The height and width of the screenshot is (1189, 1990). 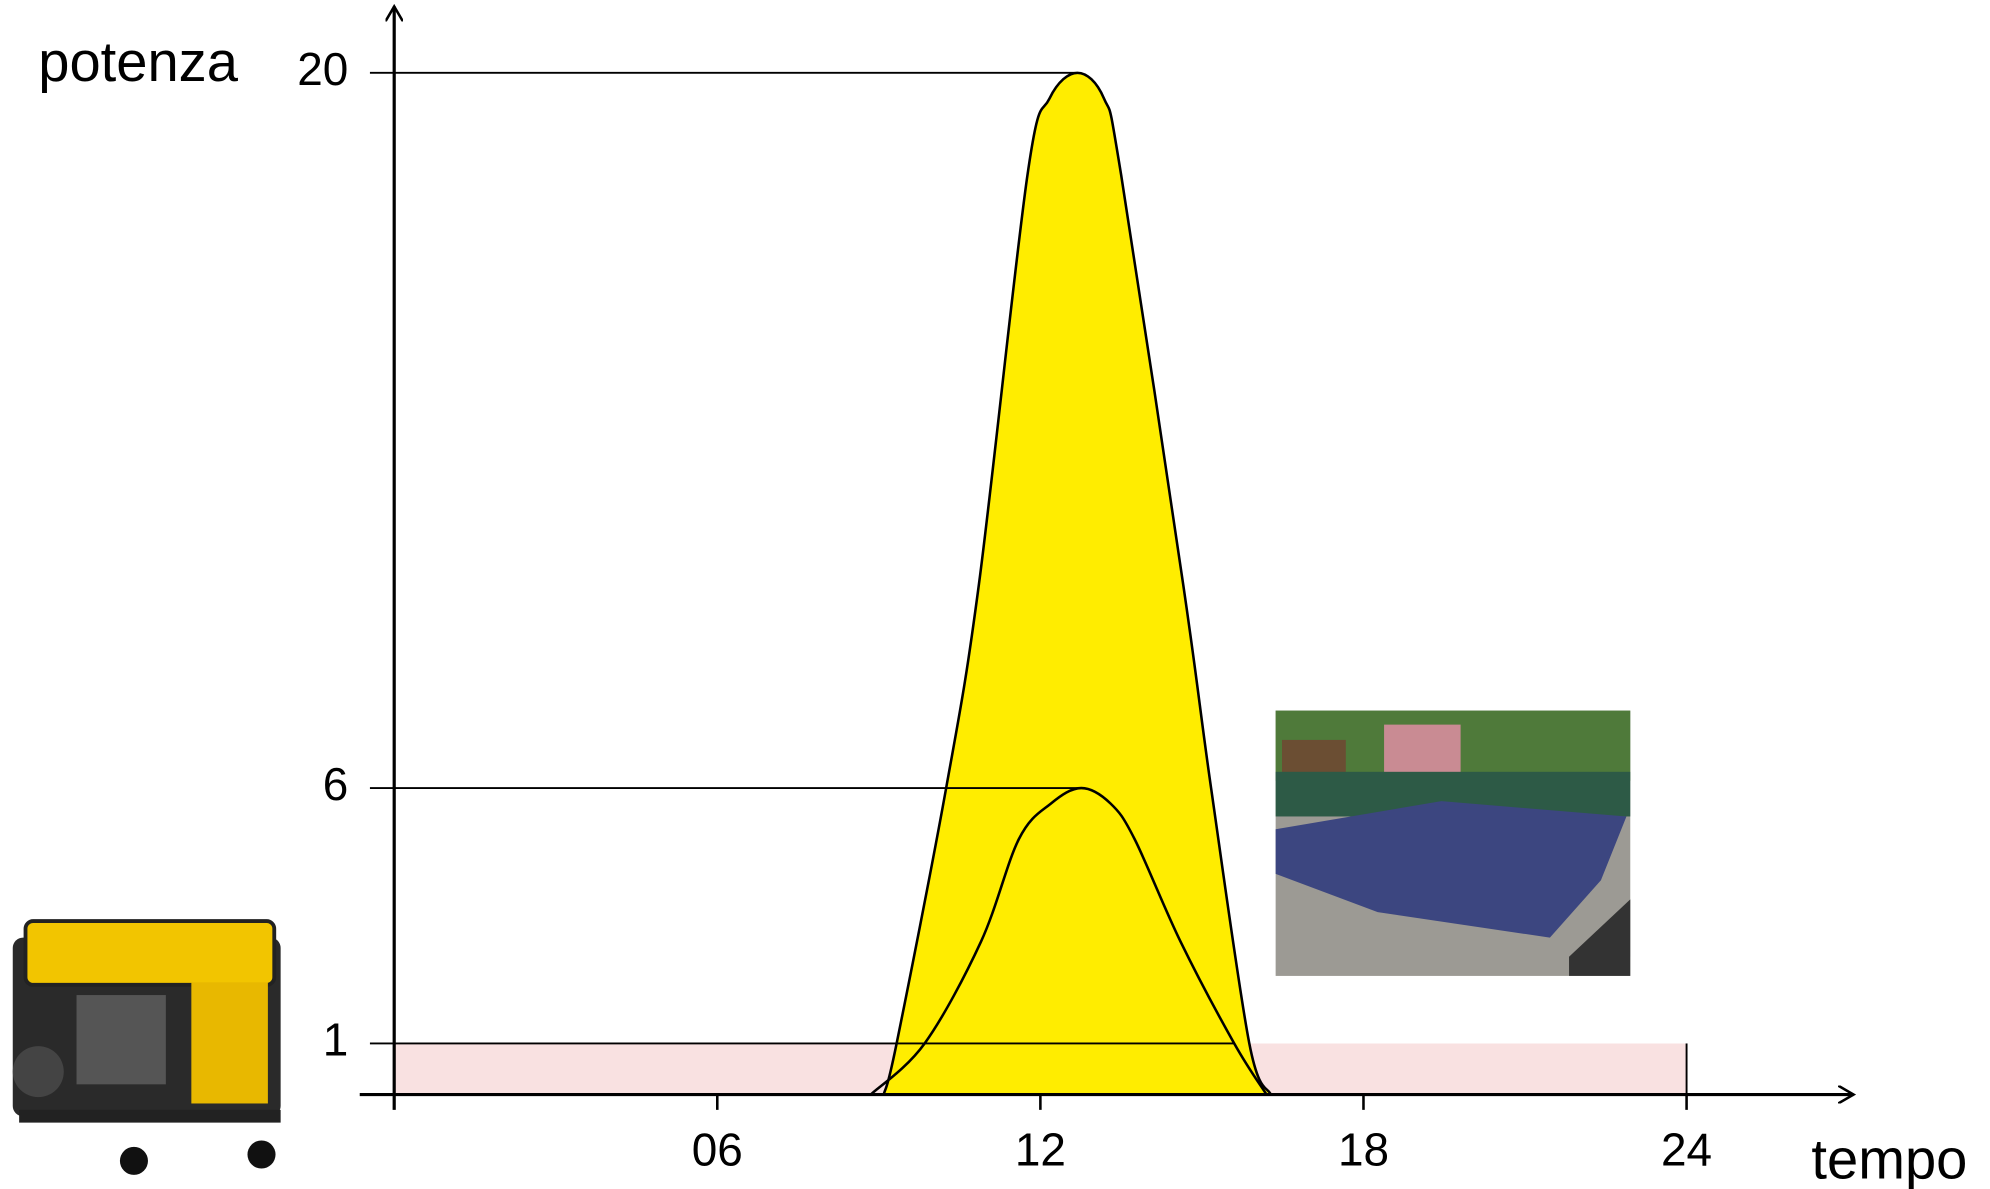 What do you see at coordinates (336, 1040) in the screenshot?
I see `y-tick-label: 1` at bounding box center [336, 1040].